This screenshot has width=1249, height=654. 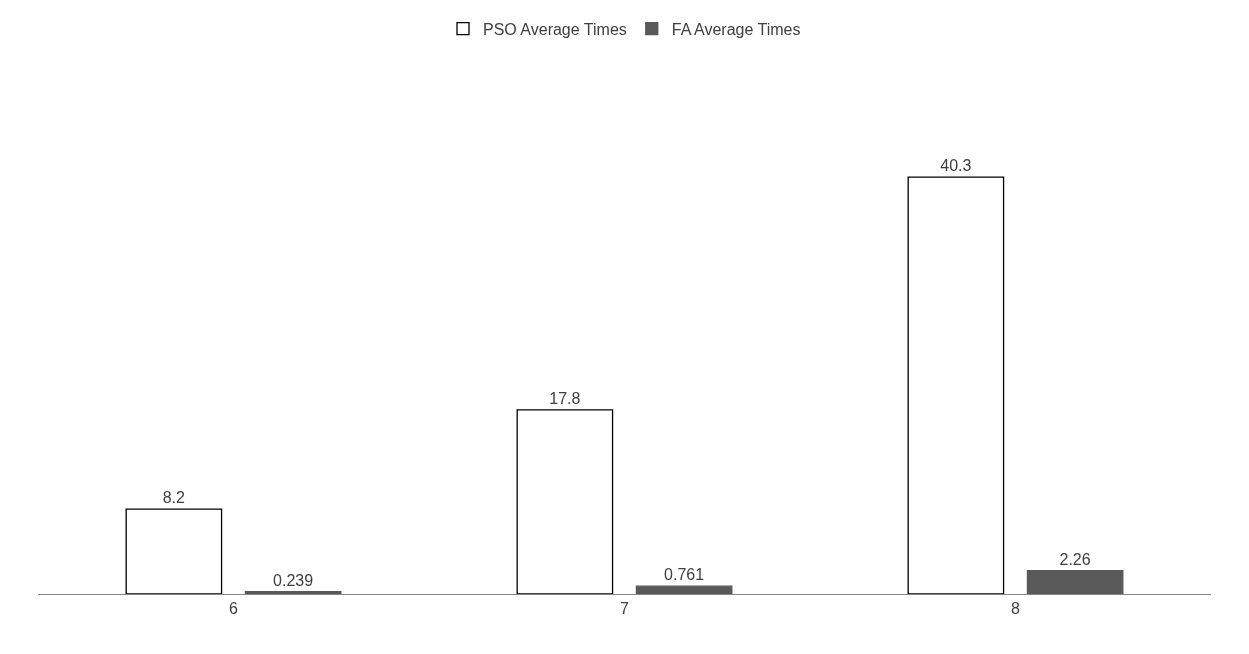 What do you see at coordinates (565, 398) in the screenshot?
I see `data-label: 17.8` at bounding box center [565, 398].